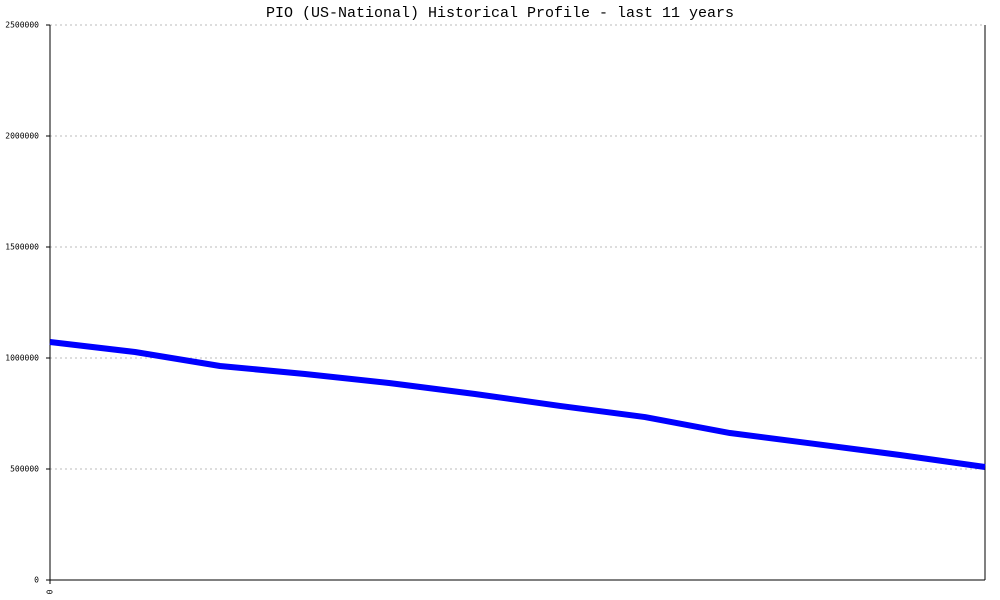 This screenshot has width=1000, height=600. I want to click on y-tick-label: 2000000, so click(22, 136).